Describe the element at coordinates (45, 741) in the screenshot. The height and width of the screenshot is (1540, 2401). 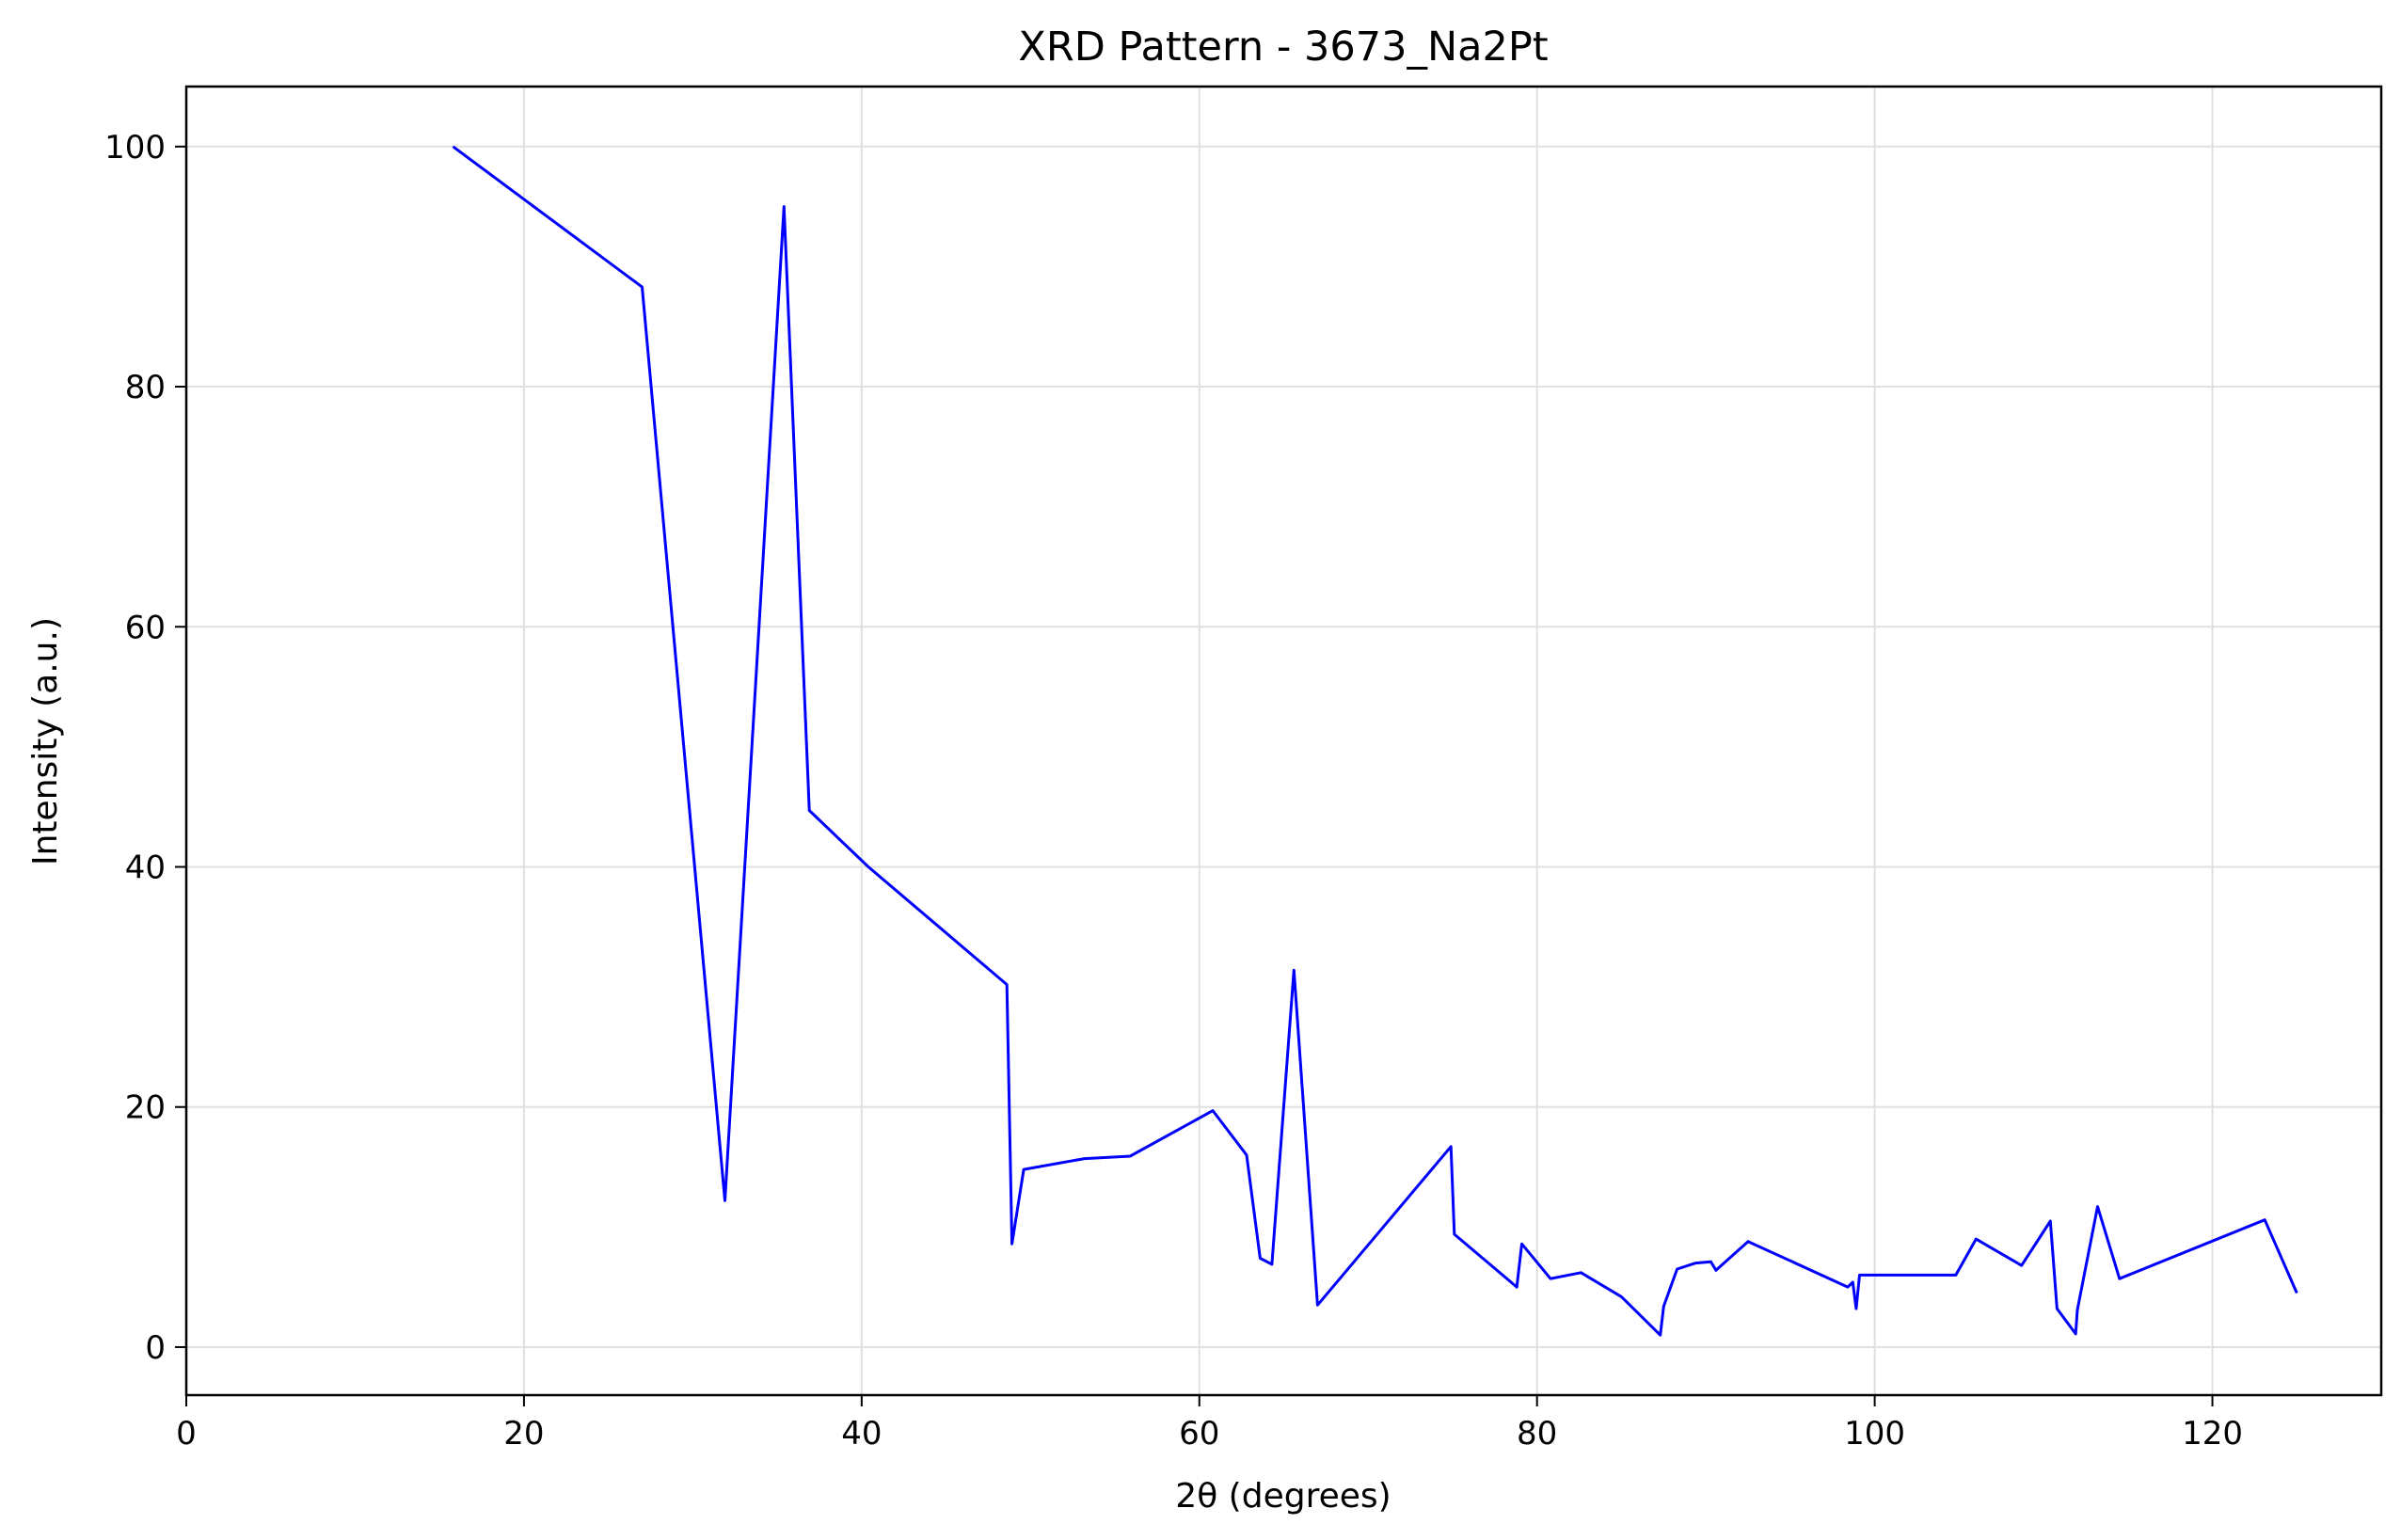
I see `y-axis-label: Intensity (a.u.)` at that location.